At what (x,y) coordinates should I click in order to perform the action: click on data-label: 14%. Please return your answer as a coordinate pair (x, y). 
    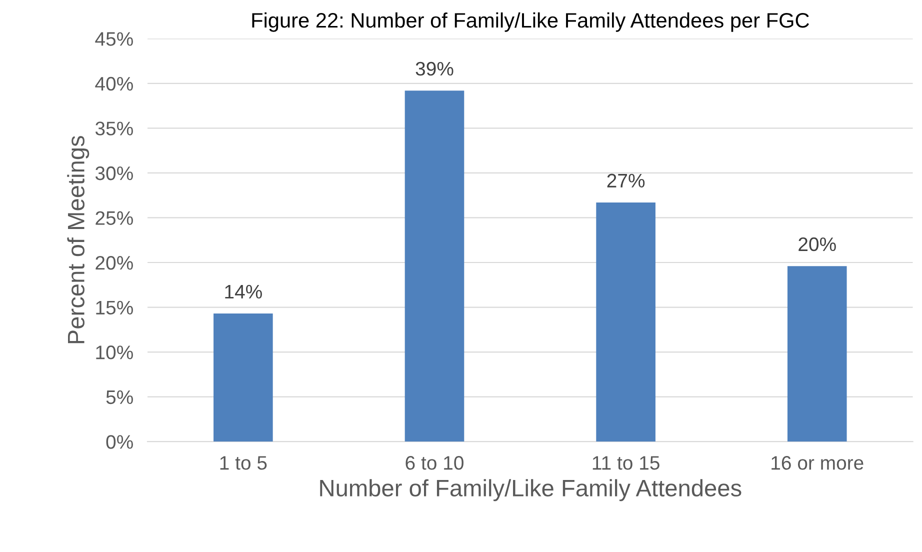
    Looking at the image, I should click on (243, 291).